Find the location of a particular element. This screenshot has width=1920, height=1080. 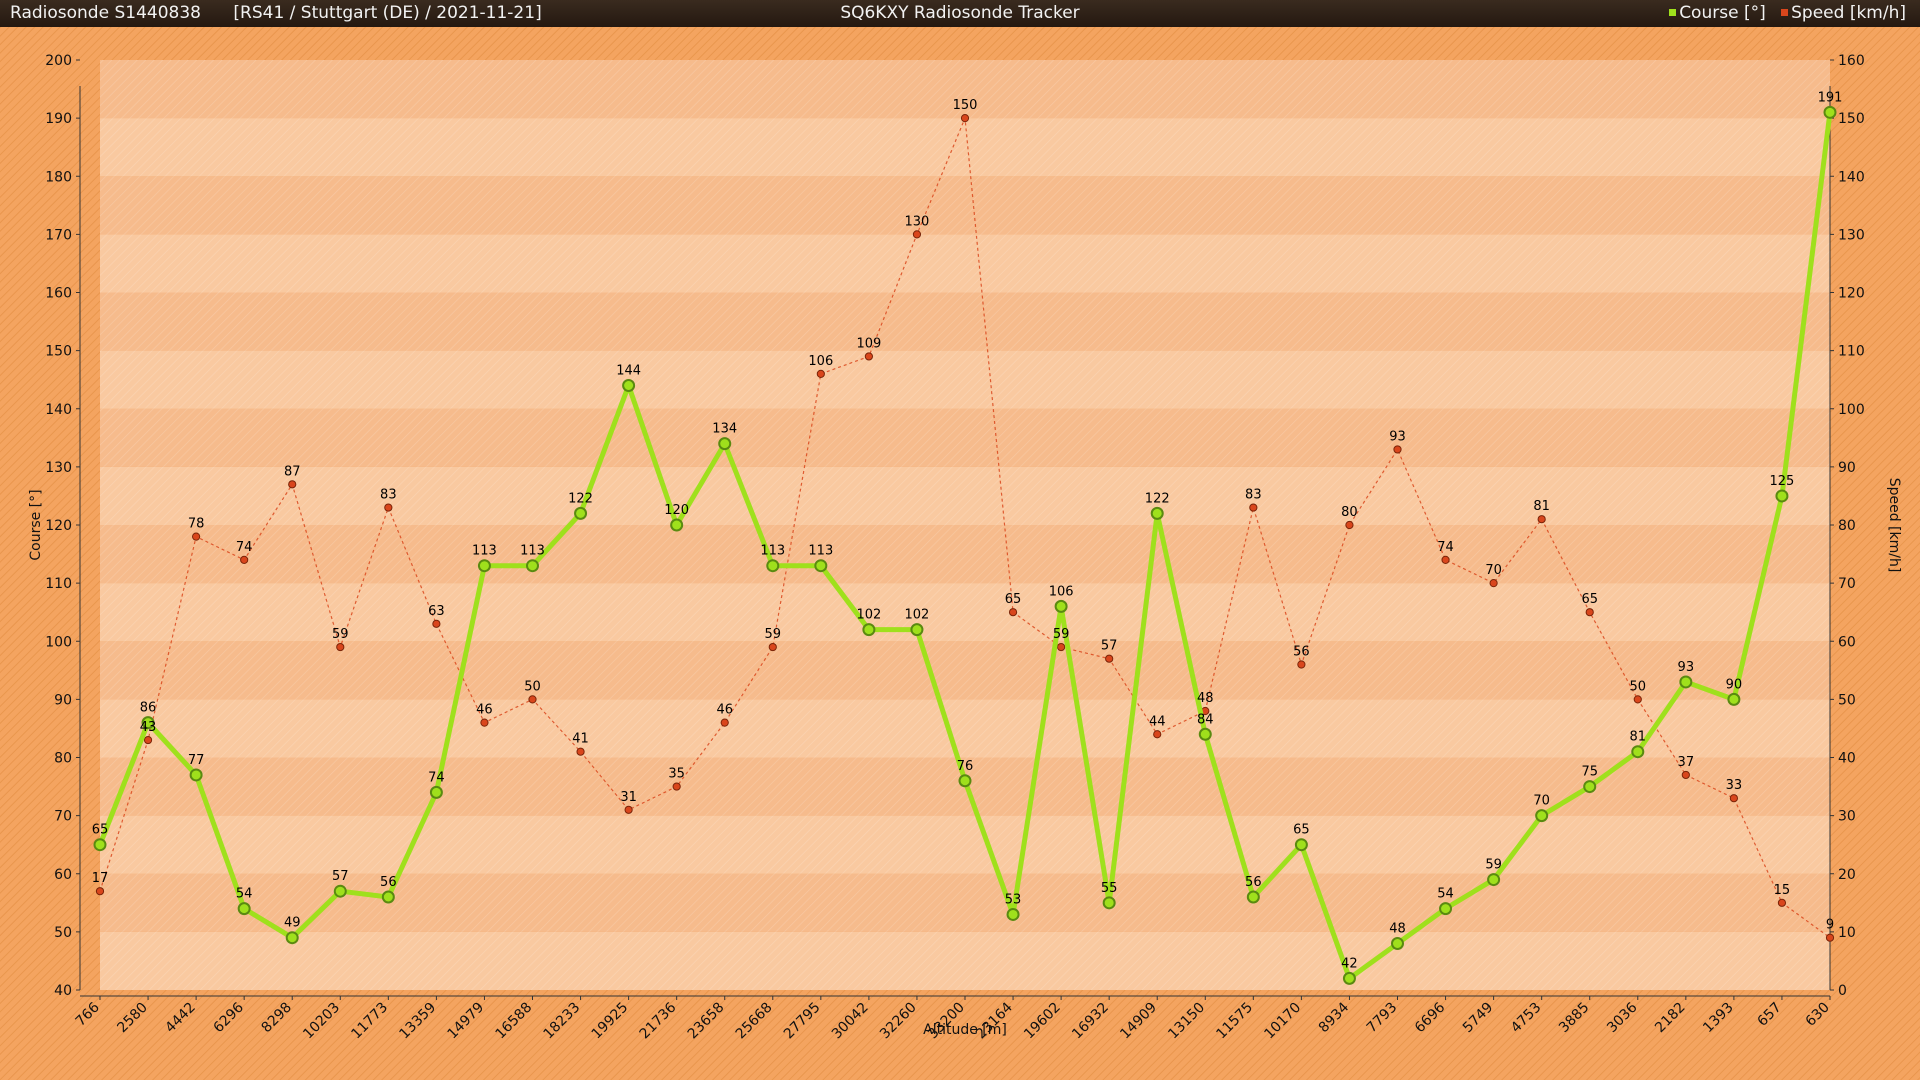

course-legend-label: Course [°] is located at coordinates (1722, 13).